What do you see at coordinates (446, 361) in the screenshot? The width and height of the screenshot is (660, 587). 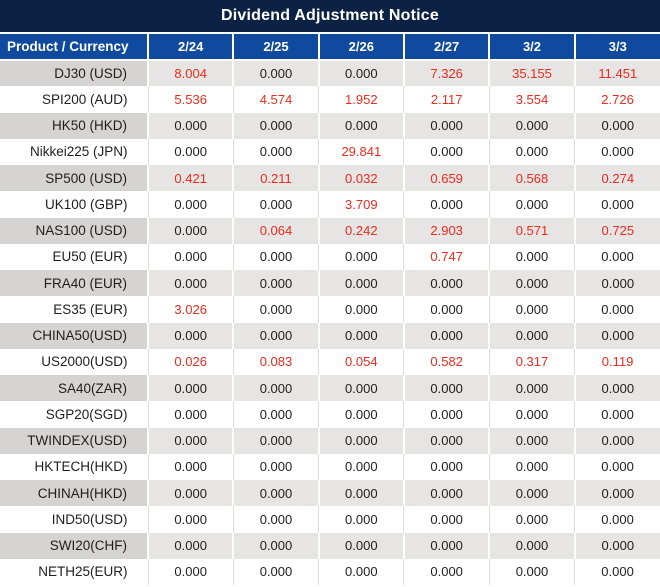 I see `value-cell: 0.582` at bounding box center [446, 361].